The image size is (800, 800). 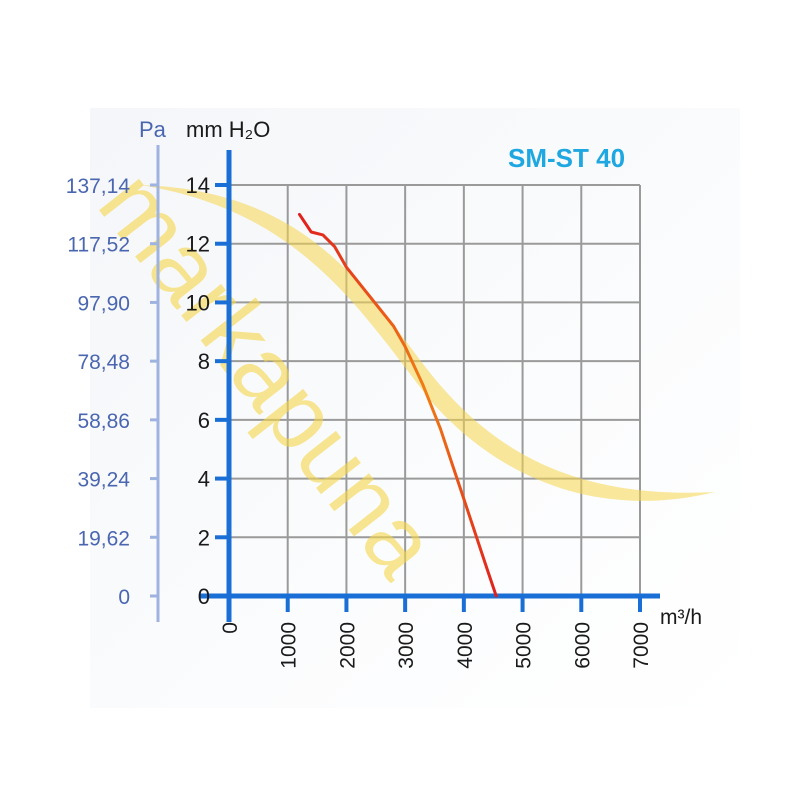 I want to click on chart-title: SM-ST 40, so click(x=566, y=158).